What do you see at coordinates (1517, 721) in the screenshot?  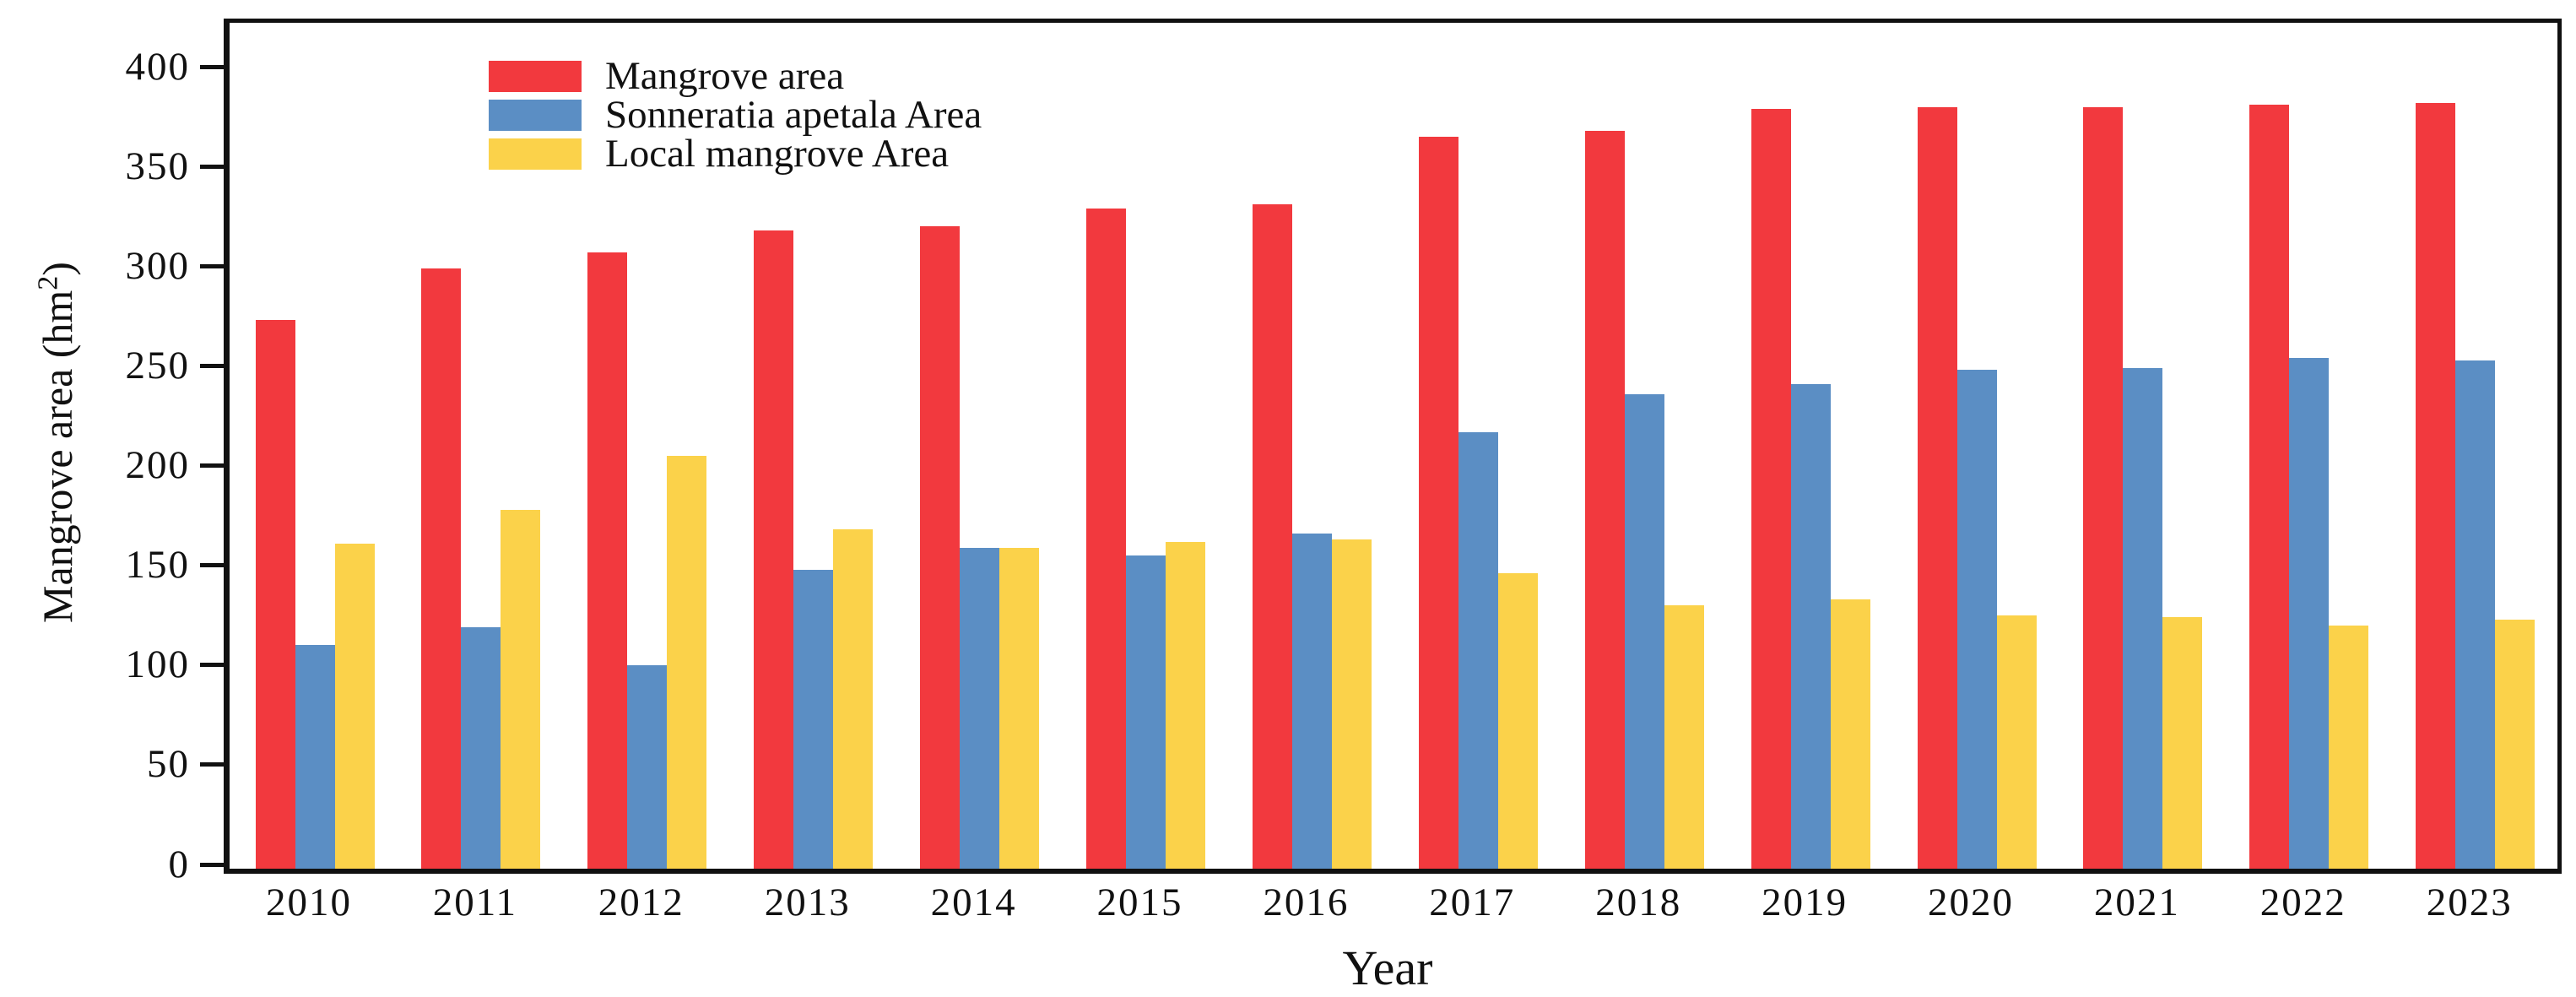 I see `bar-local-mangrove-area-2017` at bounding box center [1517, 721].